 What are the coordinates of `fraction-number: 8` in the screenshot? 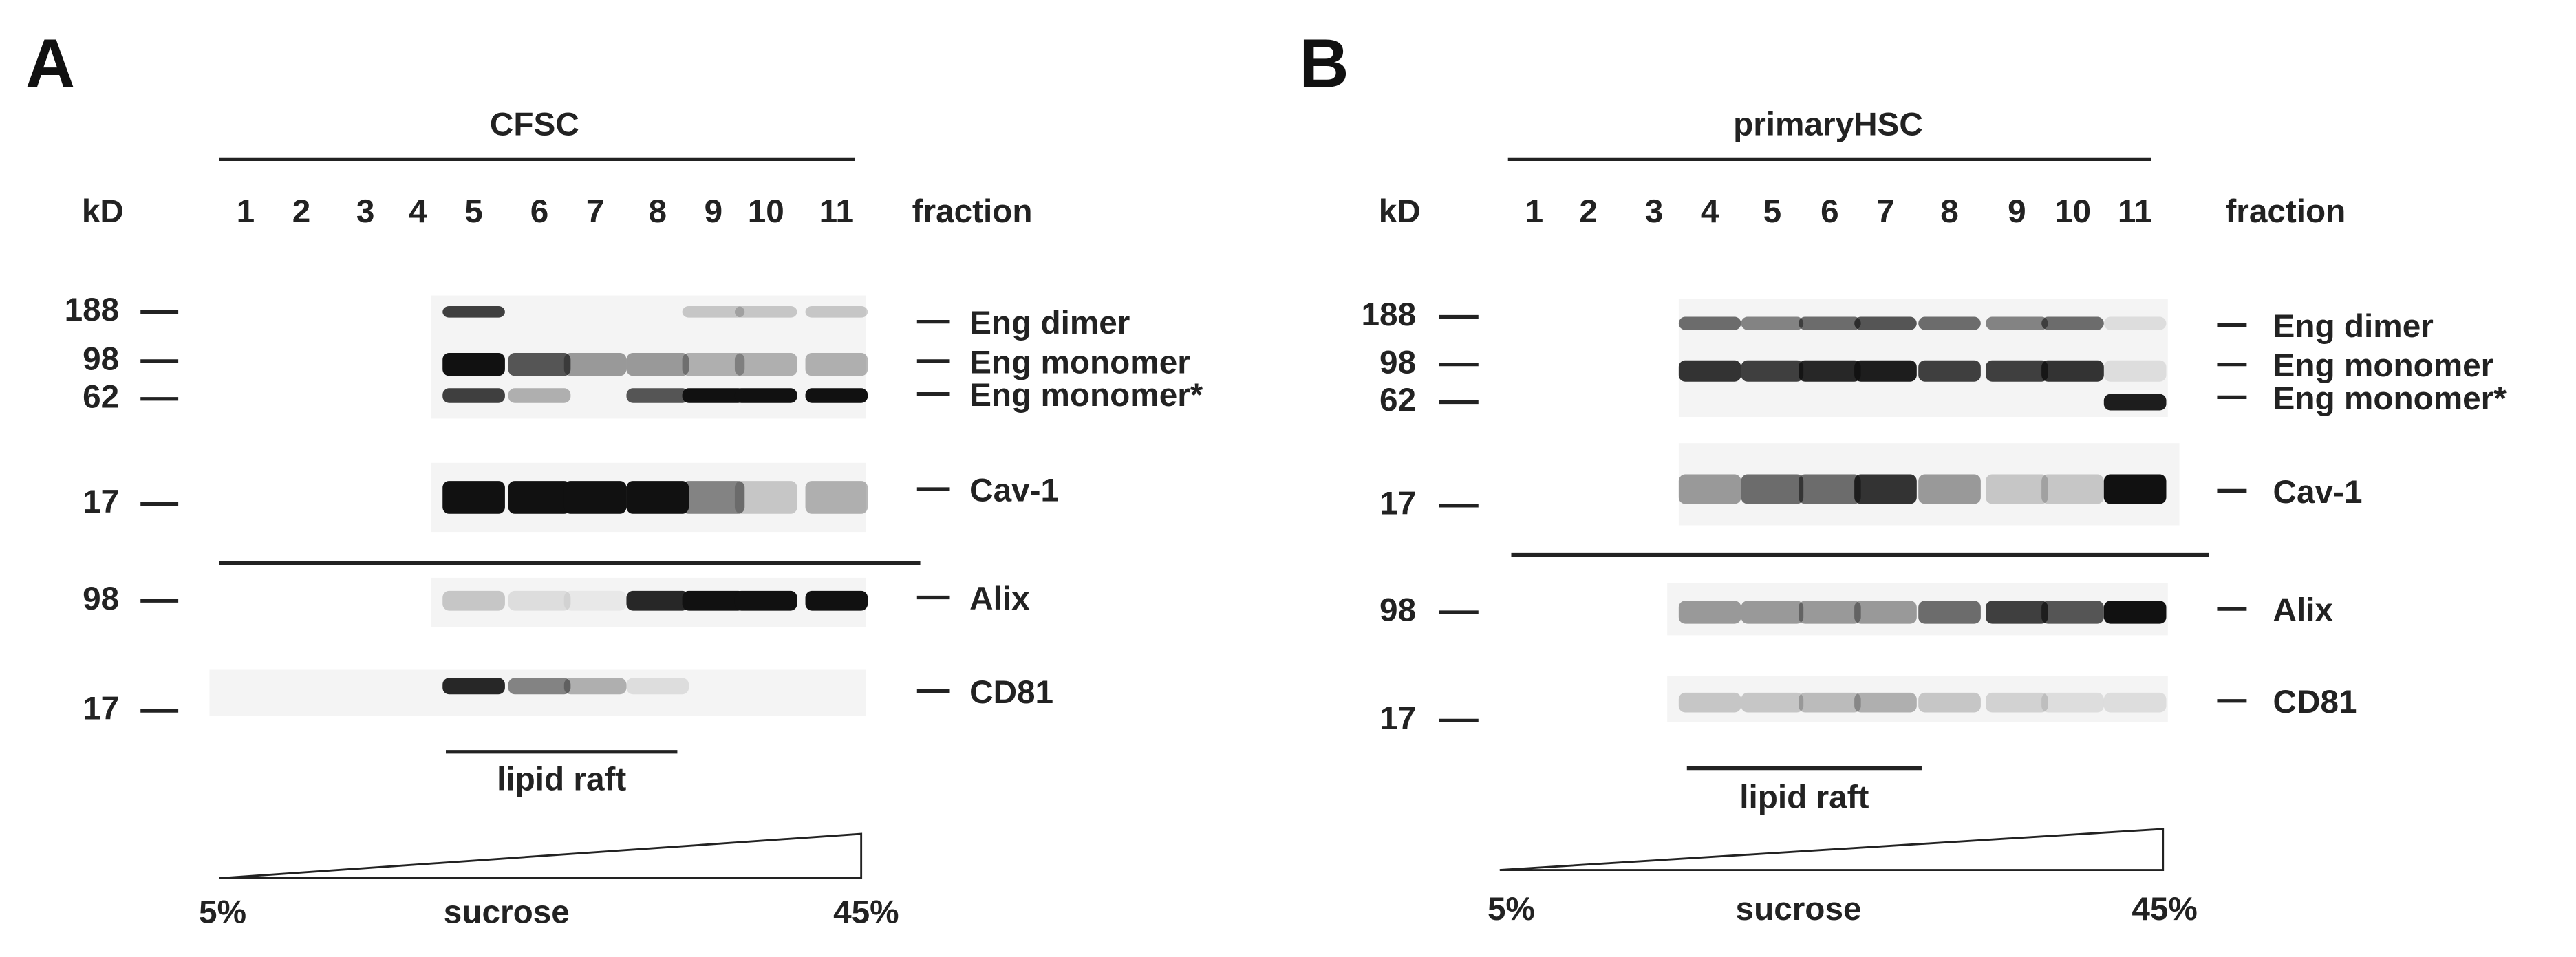 It's located at (1950, 211).